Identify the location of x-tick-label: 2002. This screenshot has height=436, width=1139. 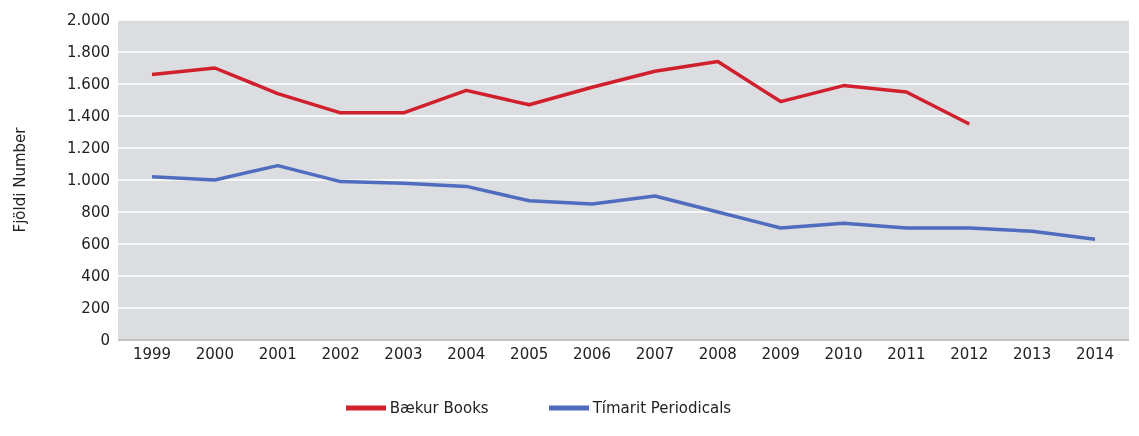
(340, 353).